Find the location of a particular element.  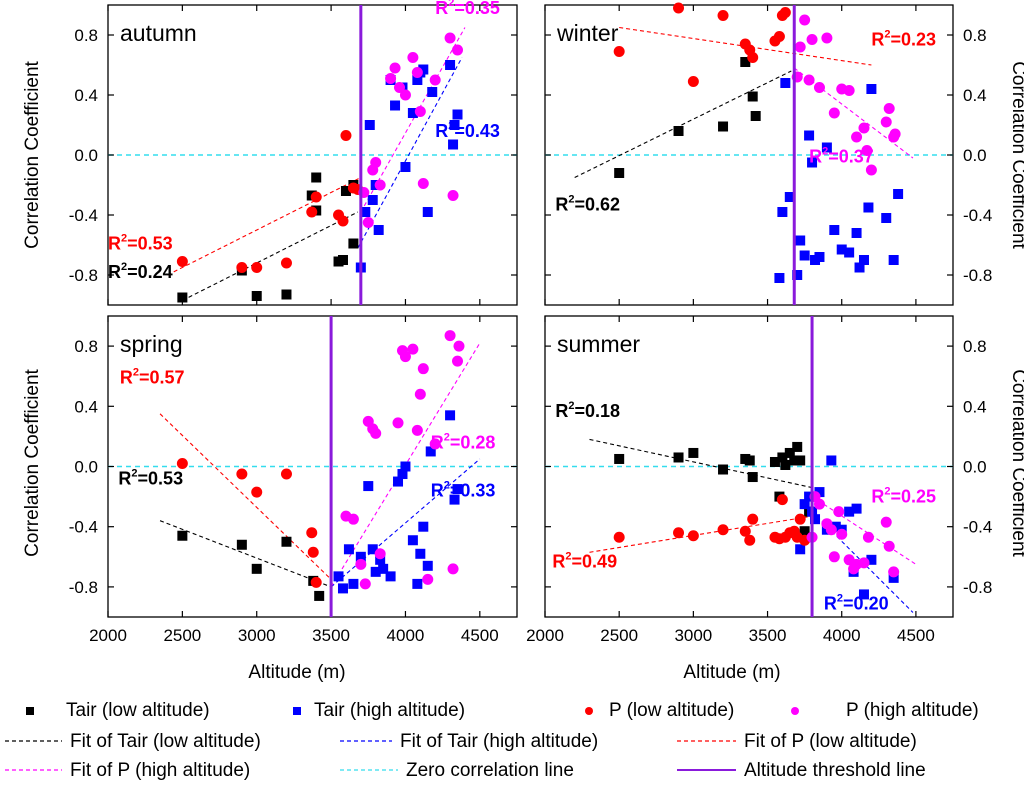

r2-annotation-tair-high-altitude: R2=0.33 is located at coordinates (463, 490).